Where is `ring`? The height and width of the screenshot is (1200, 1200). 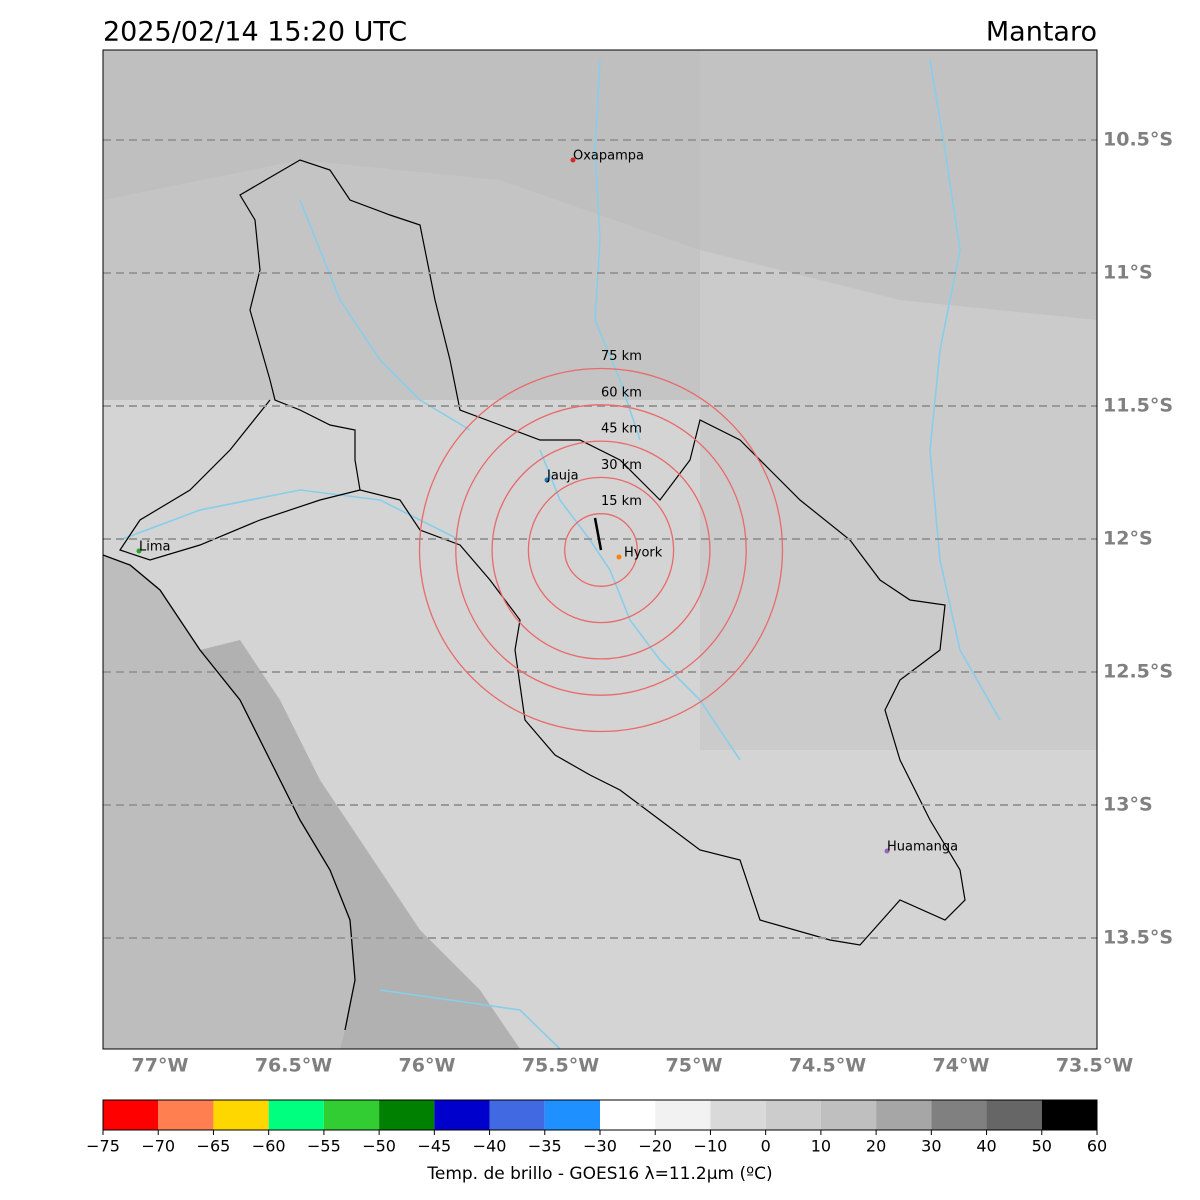
ring is located at coordinates (601, 550).